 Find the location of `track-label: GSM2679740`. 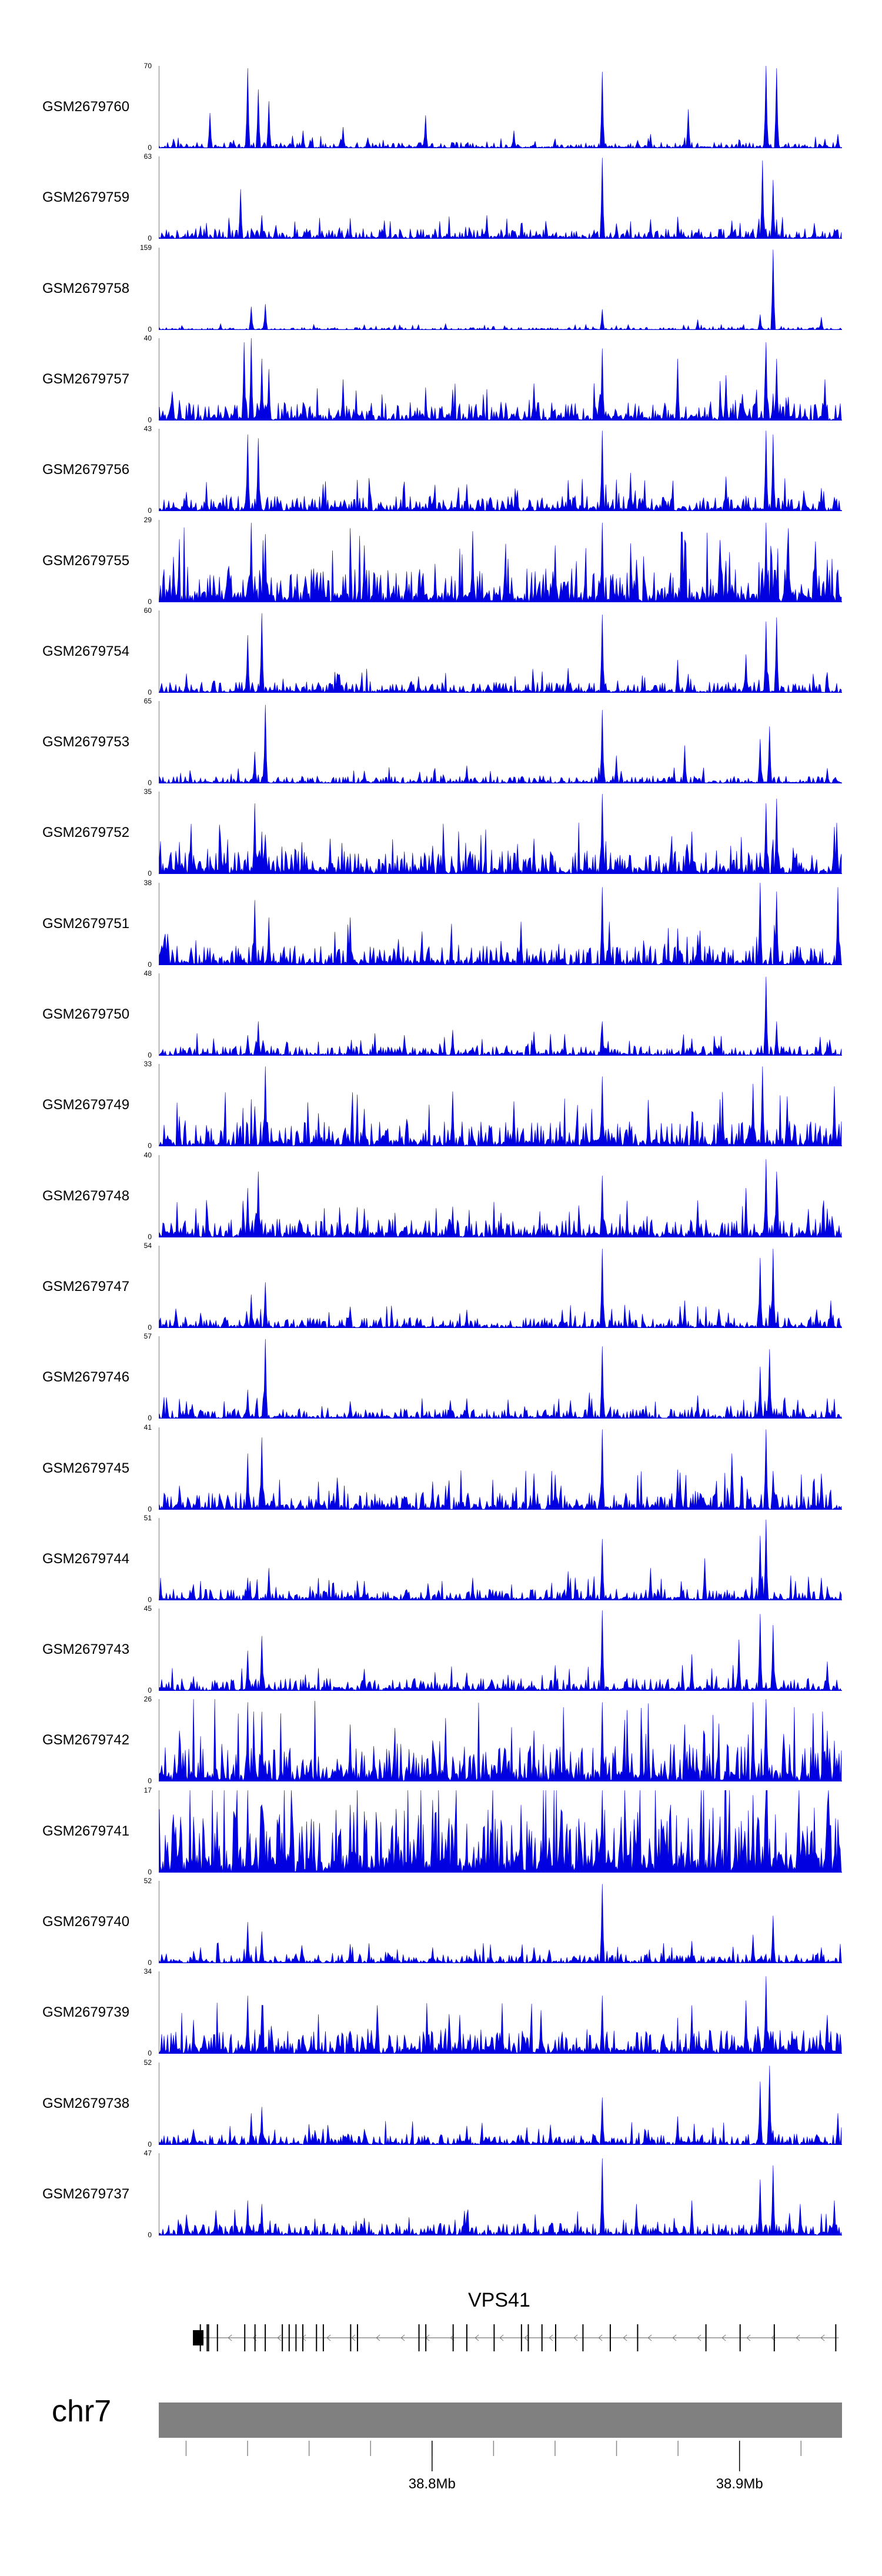

track-label: GSM2679740 is located at coordinates (86, 1922).